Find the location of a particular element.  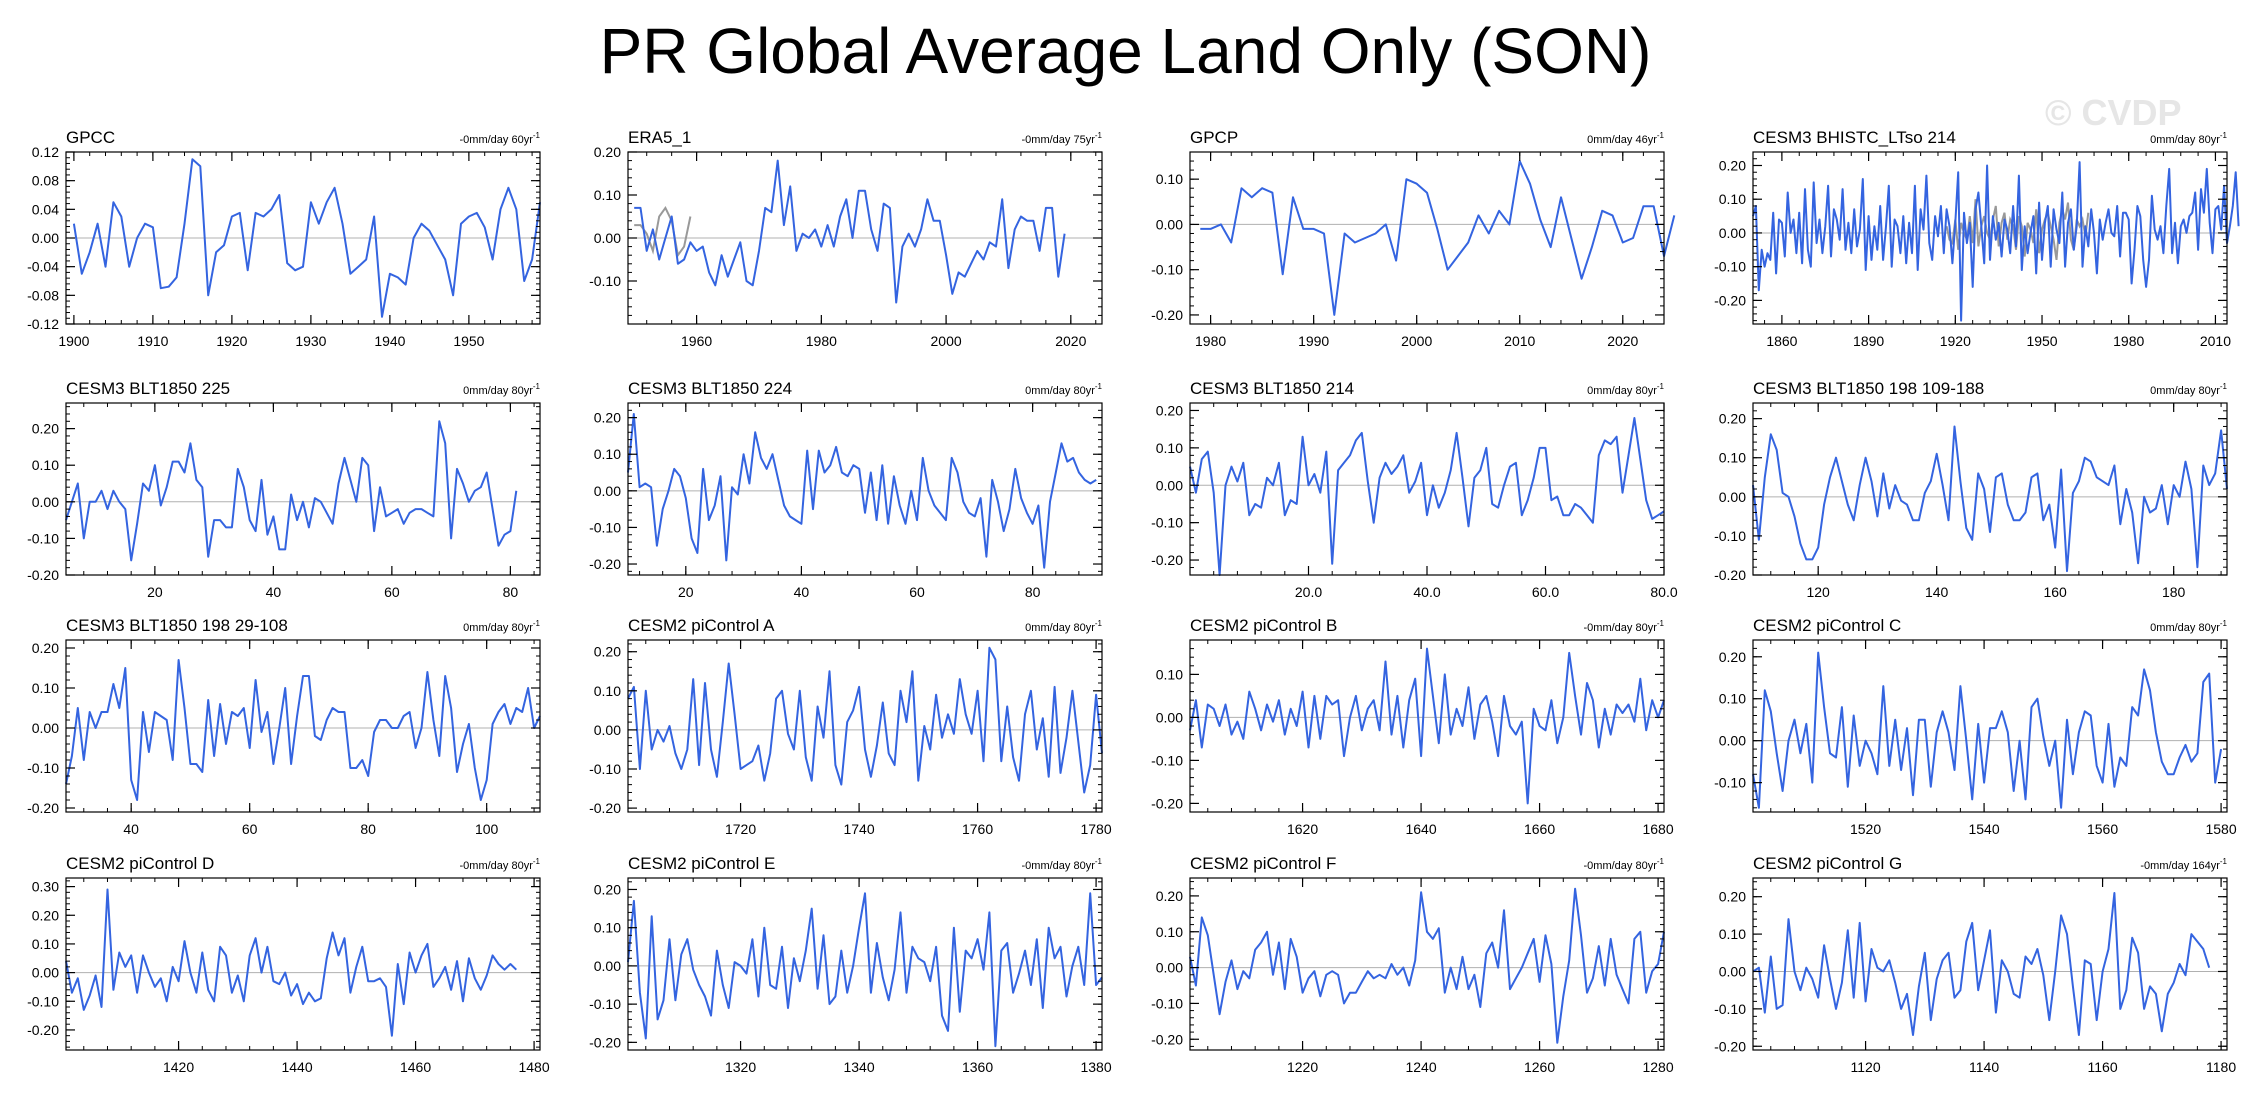

x-tick-label: 1930 is located at coordinates (310, 341).